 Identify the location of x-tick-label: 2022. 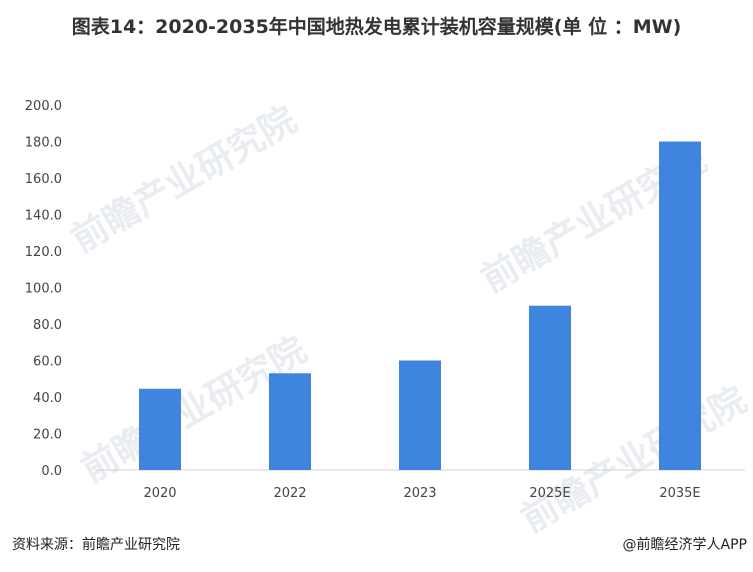
(289, 493).